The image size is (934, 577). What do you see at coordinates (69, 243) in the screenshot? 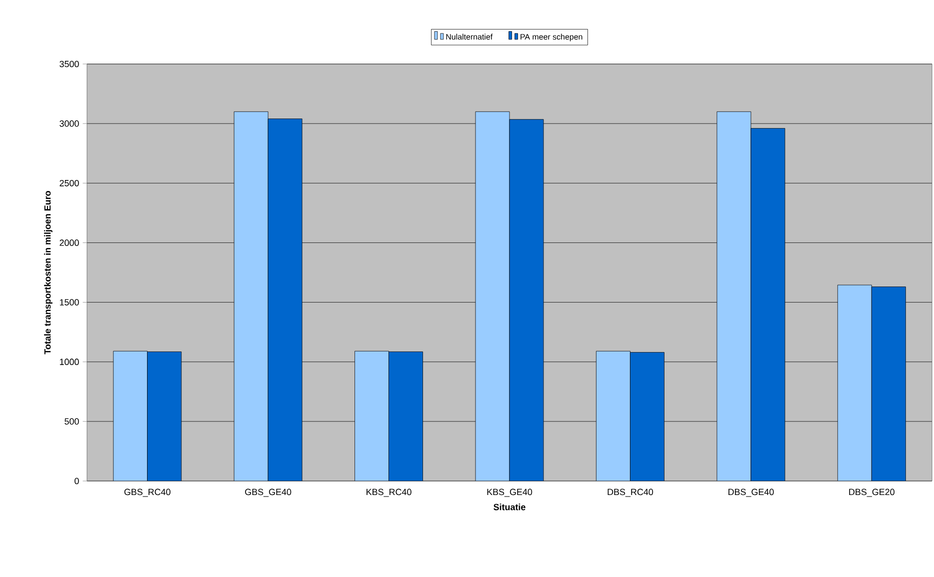
I see `y-tick-label: 2000` at bounding box center [69, 243].